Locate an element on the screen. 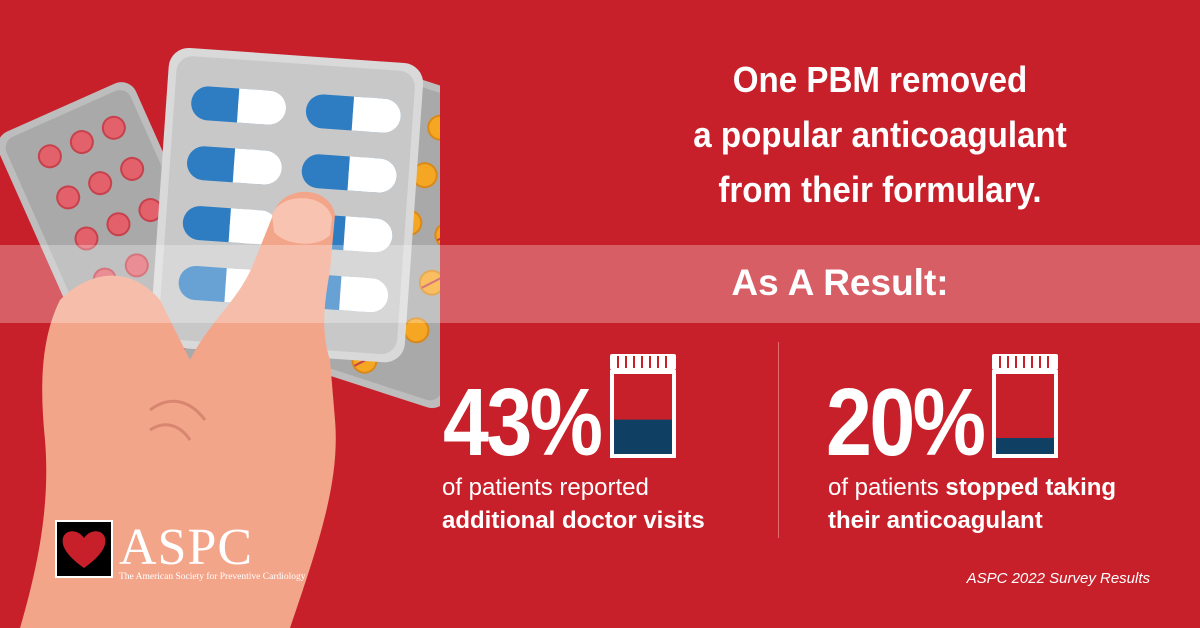  stat-2-caption-line-1: of patients stopped taking is located at coordinates (972, 488).